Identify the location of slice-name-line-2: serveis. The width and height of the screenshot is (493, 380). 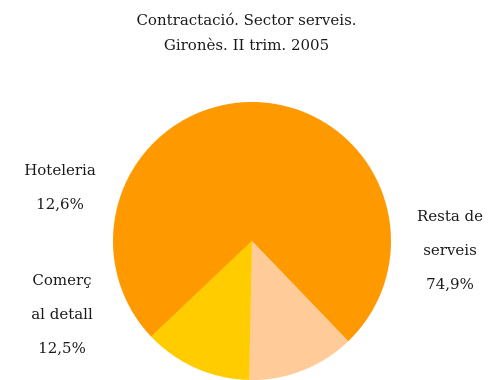
(450, 250).